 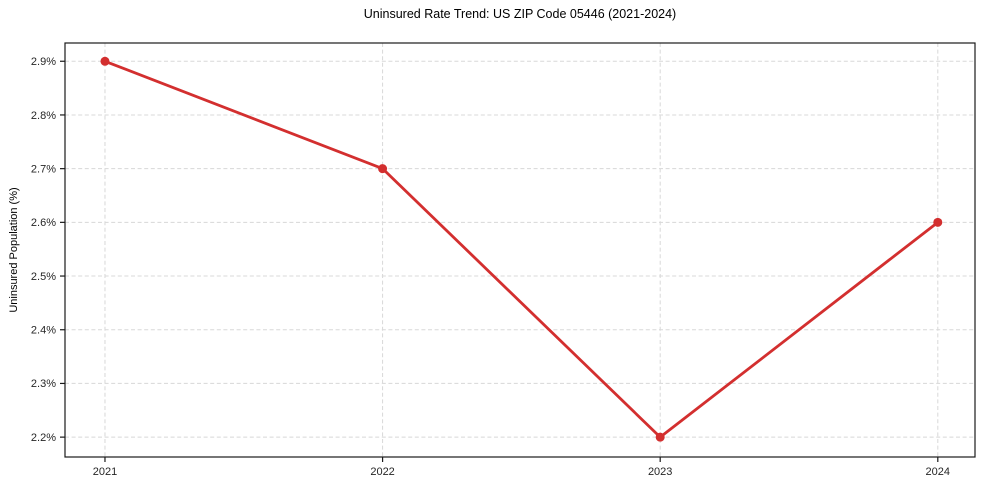 I want to click on y-tick-label: 2.3%, so click(x=43, y=384).